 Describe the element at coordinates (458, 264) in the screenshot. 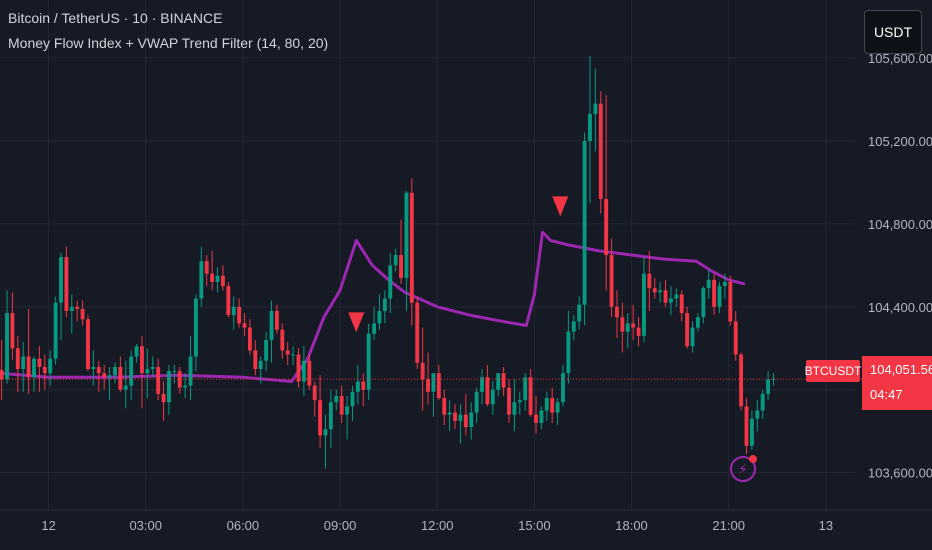

I see `sell-signals-layer` at that location.